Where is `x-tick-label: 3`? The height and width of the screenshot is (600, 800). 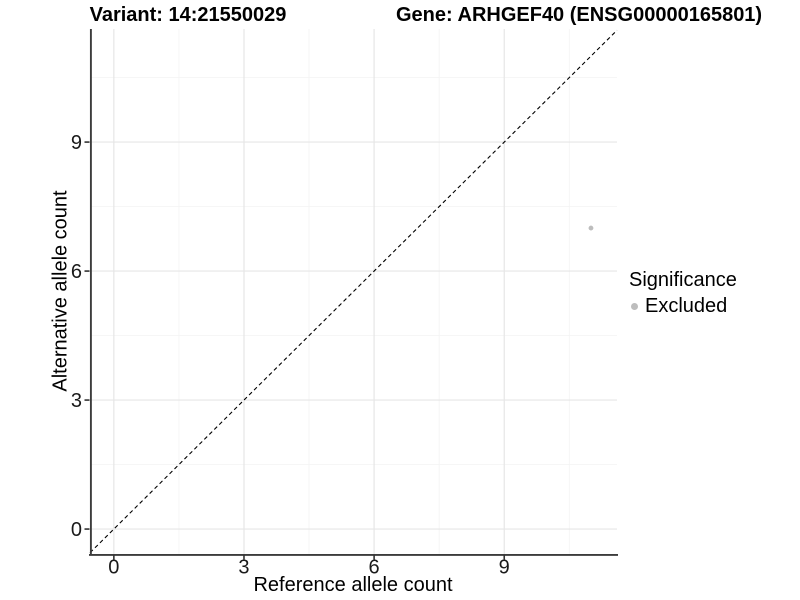
x-tick-label: 3 is located at coordinates (243, 568).